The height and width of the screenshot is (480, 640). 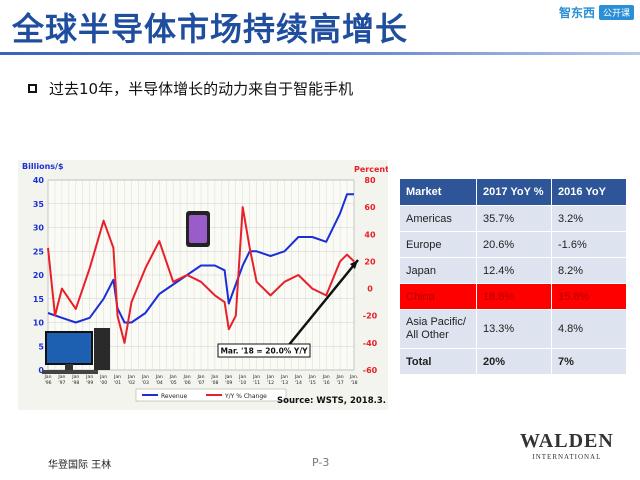 I want to click on x-tick-year: '96, so click(x=47, y=383).